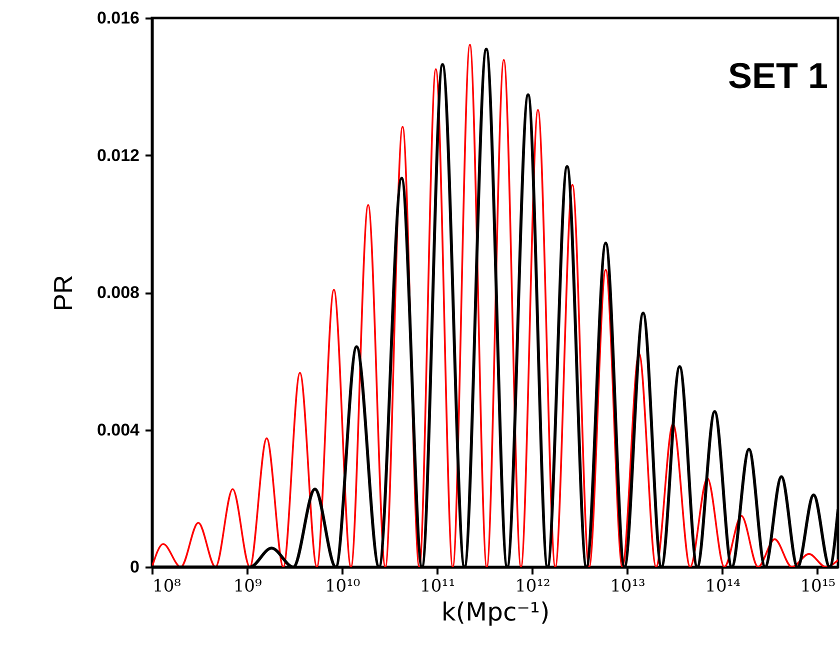 The height and width of the screenshot is (655, 840). Describe the element at coordinates (167, 586) in the screenshot. I see `x-tick-label: 10⁸` at that location.